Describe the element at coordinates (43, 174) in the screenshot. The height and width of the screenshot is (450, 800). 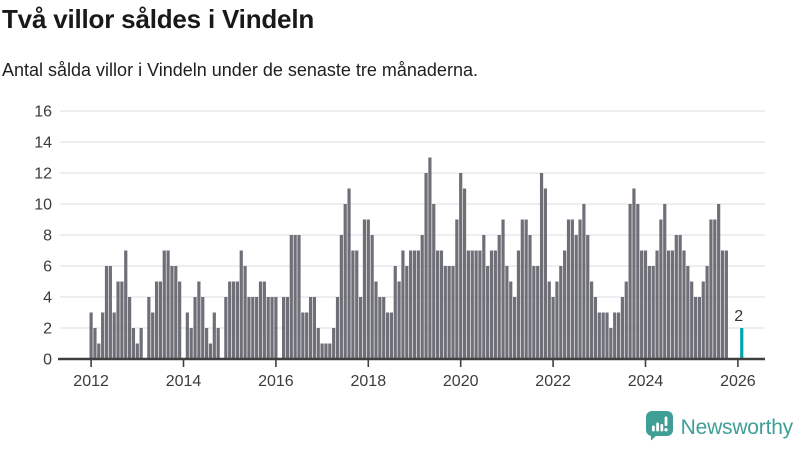
I see `y-tick-label: 12` at that location.